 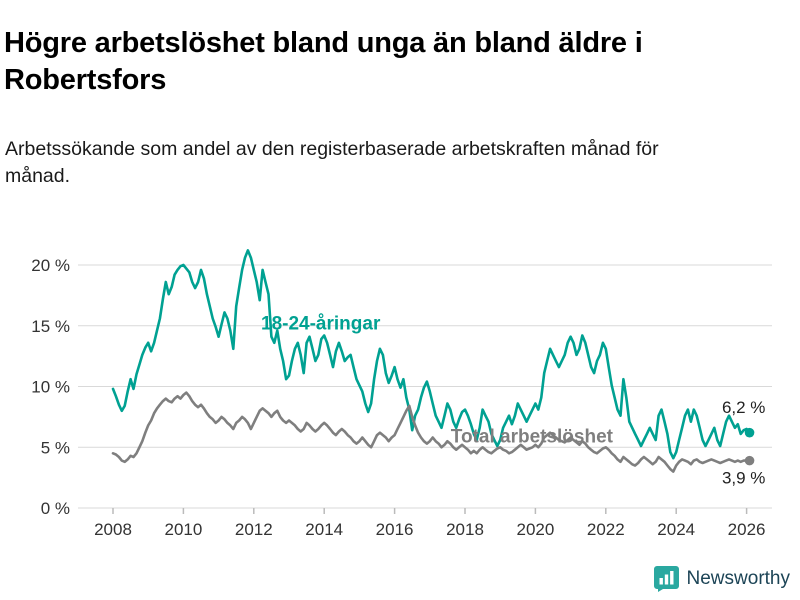 I want to click on x-axis-tick-label: 2010, so click(x=183, y=529).